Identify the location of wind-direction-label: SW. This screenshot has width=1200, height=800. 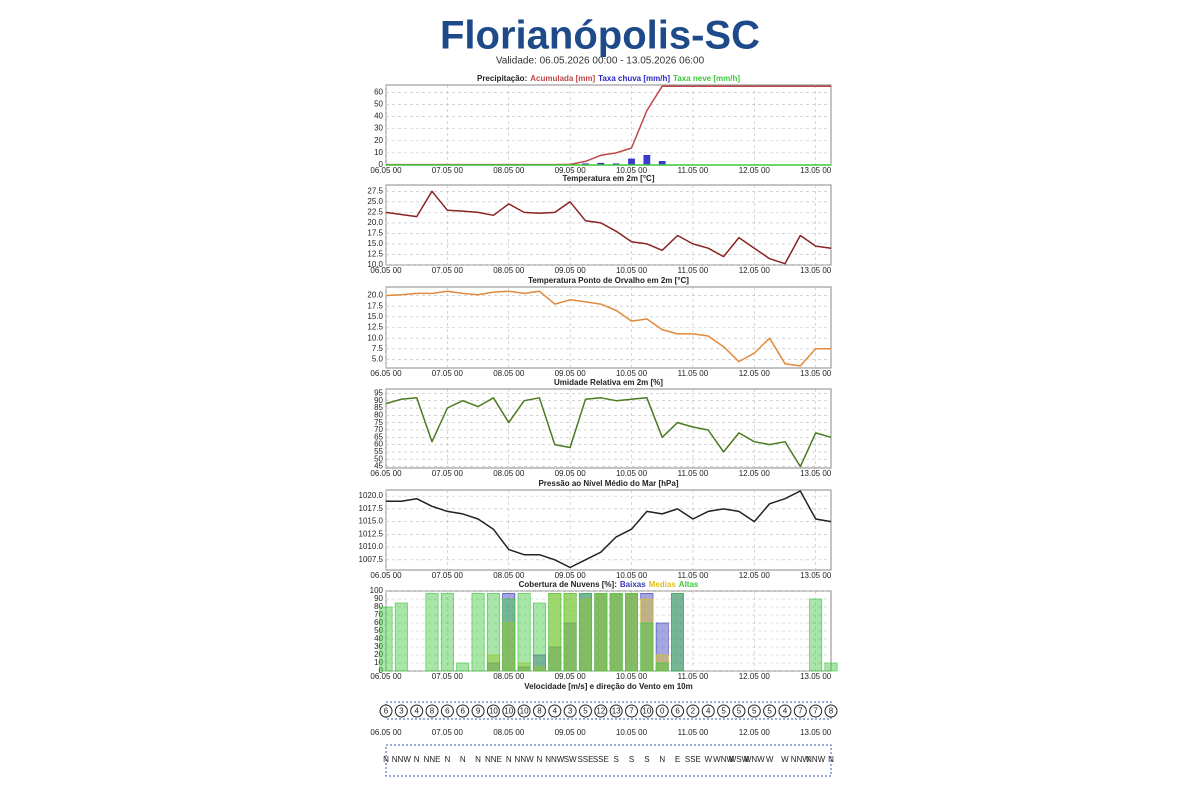
(570, 759).